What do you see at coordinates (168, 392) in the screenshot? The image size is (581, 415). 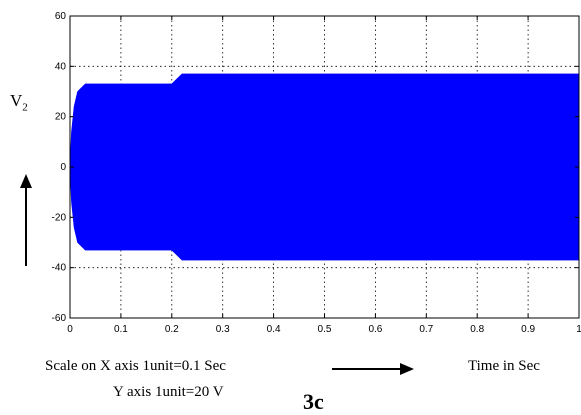 I see `y-scale-caption: Y axis 1unit=20 V` at bounding box center [168, 392].